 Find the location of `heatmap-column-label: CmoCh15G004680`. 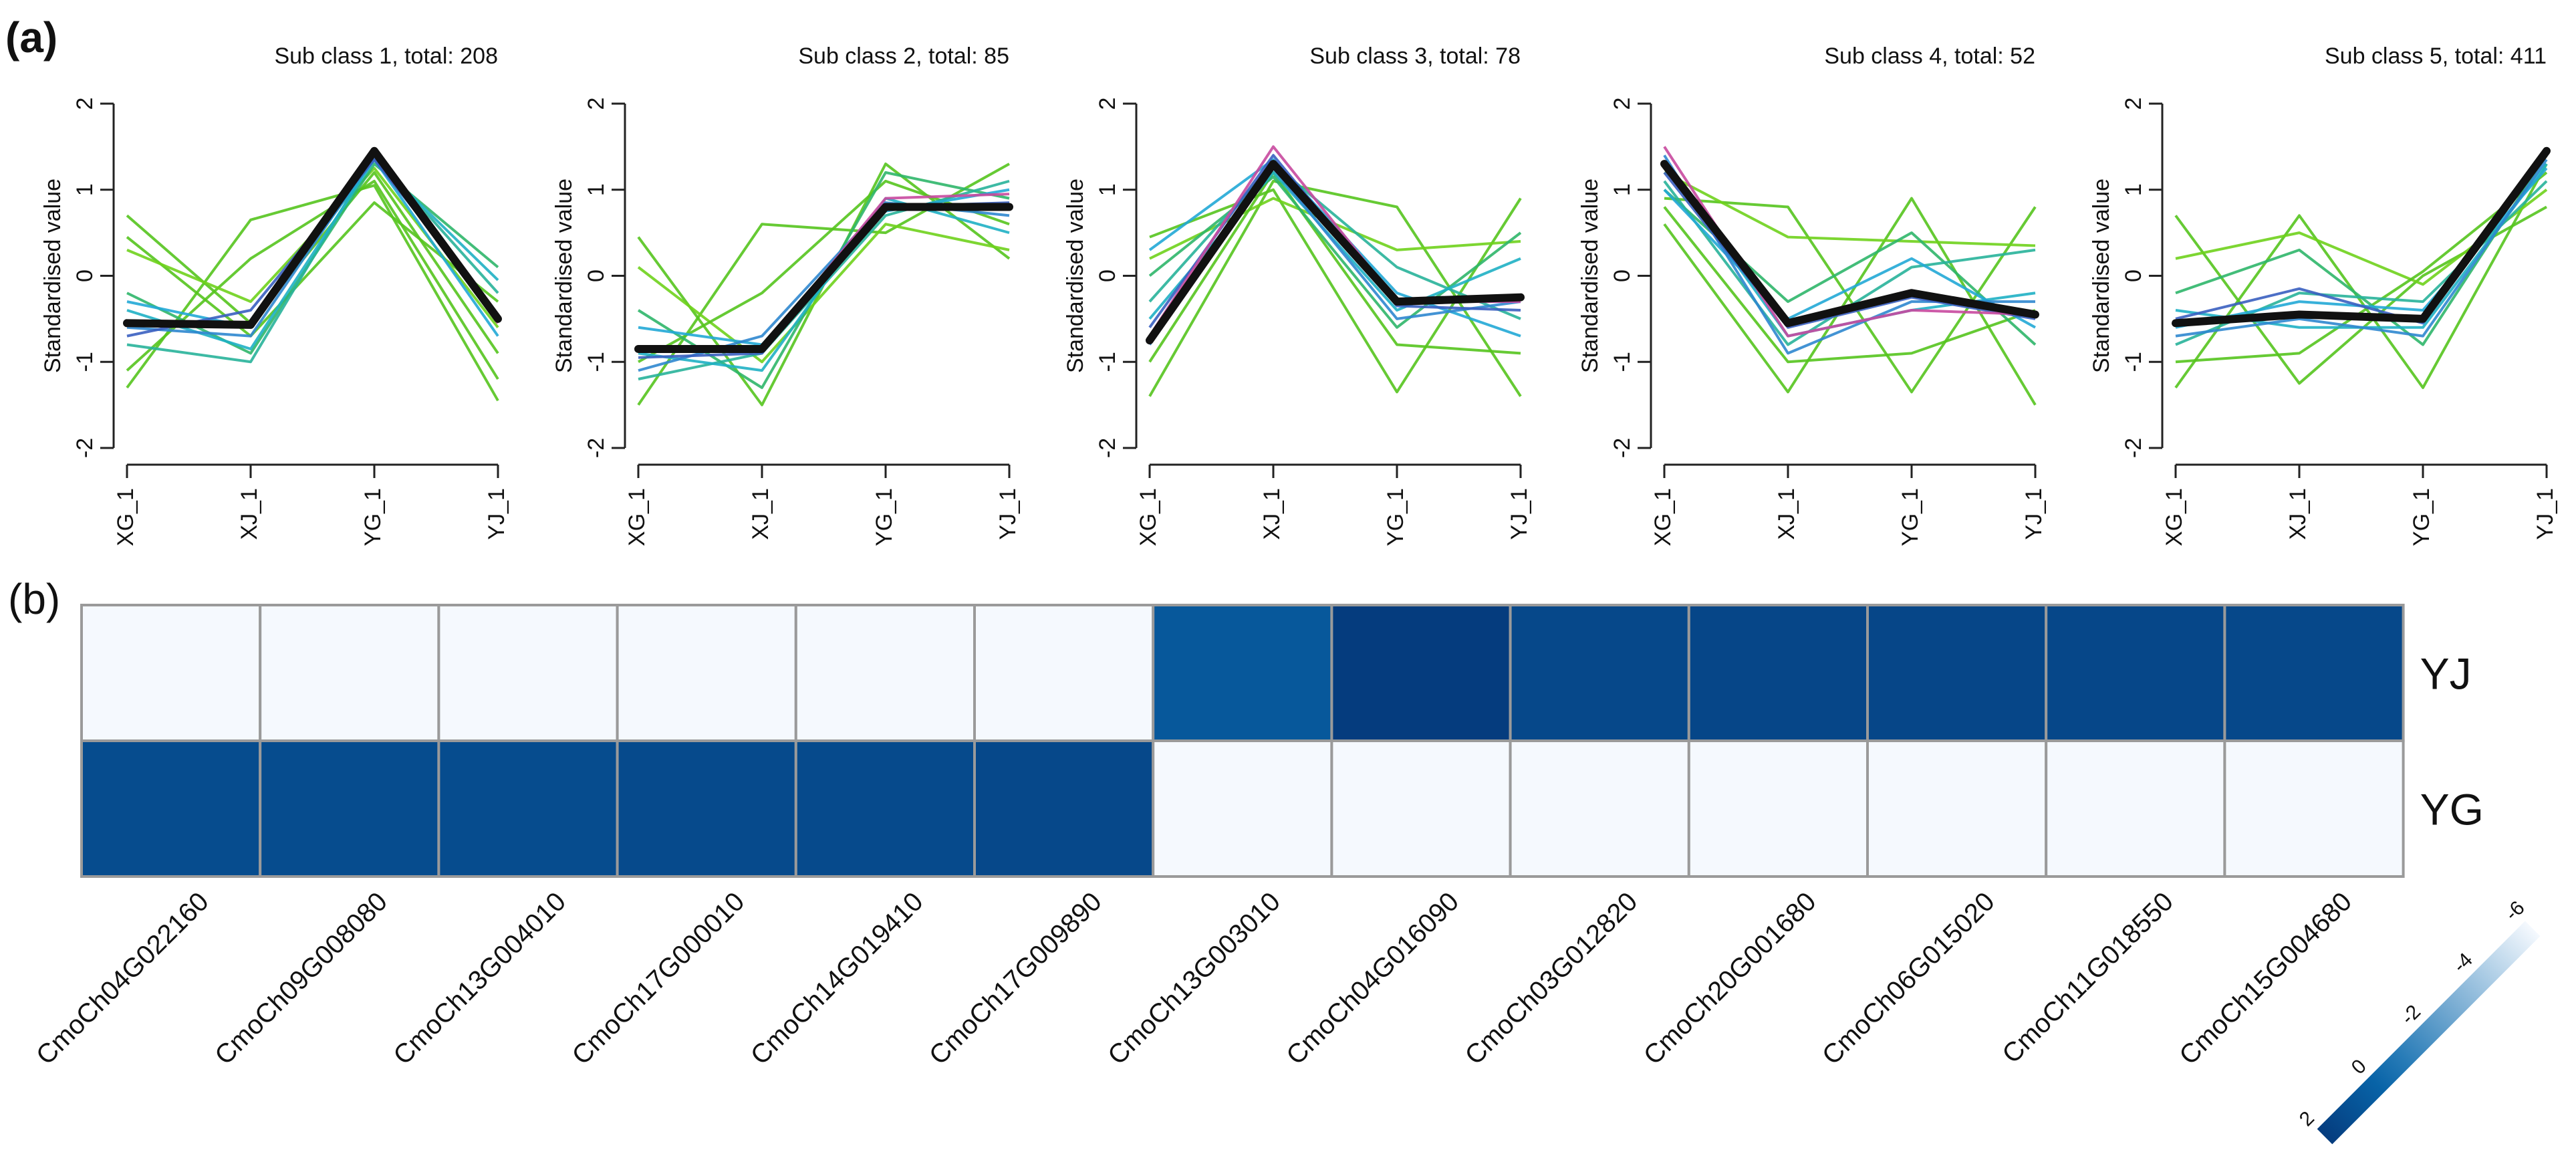

heatmap-column-label: CmoCh15G004680 is located at coordinates (2265, 978).